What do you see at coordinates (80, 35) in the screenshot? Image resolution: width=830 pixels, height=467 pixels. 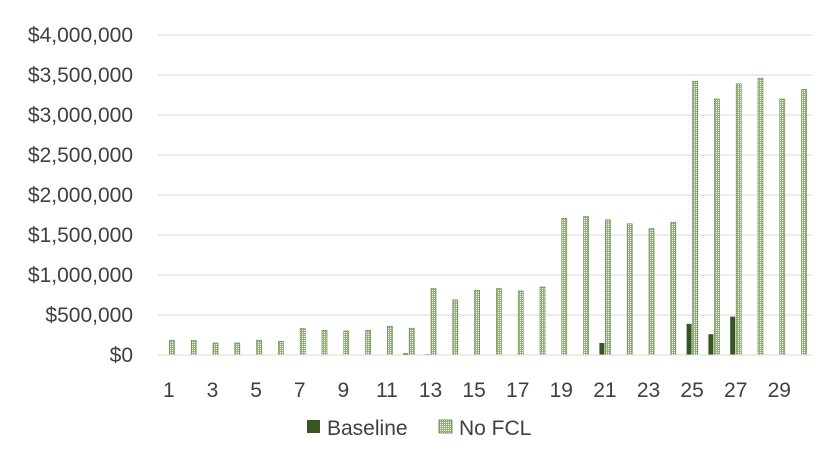 I see `y-tick-label: $4,000,000` at bounding box center [80, 35].